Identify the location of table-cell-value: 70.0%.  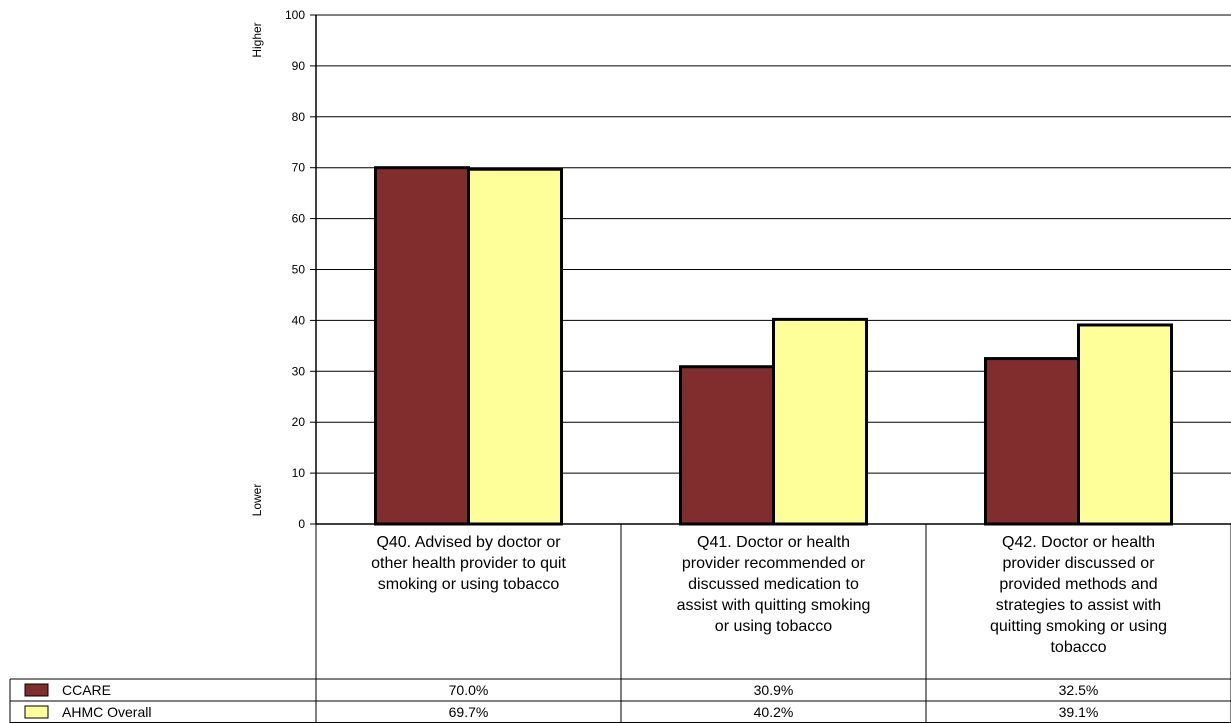
(469, 690).